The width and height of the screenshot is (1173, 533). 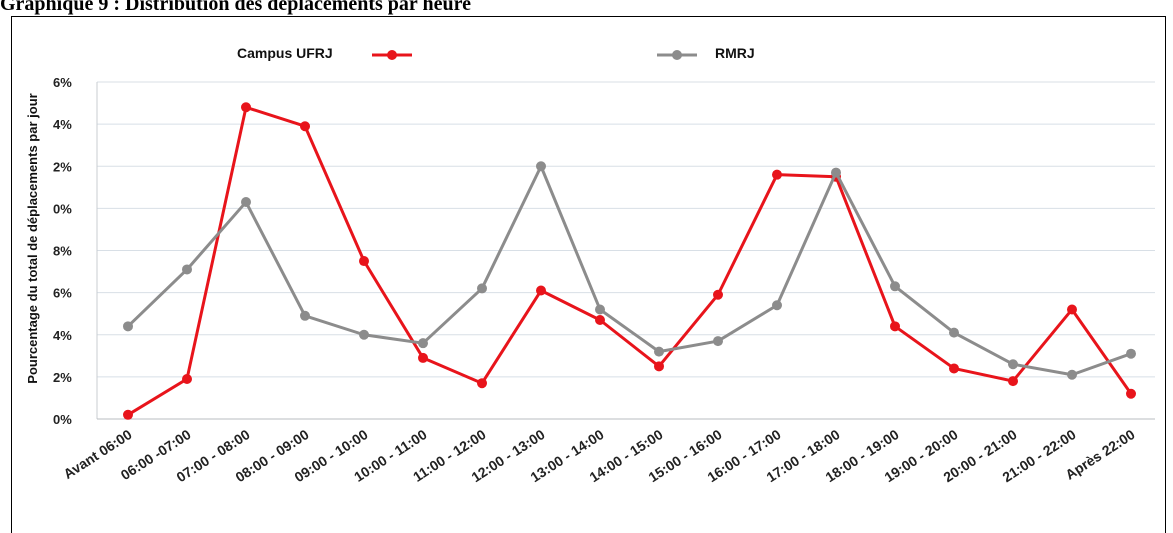 What do you see at coordinates (285, 53) in the screenshot?
I see `legend-label: Campus UFRJ` at bounding box center [285, 53].